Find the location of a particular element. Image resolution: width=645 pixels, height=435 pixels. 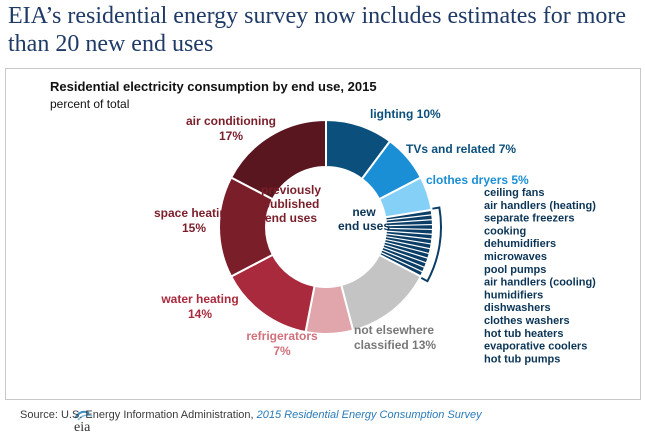

new-end-use-item: clothes washers is located at coordinates (527, 321).